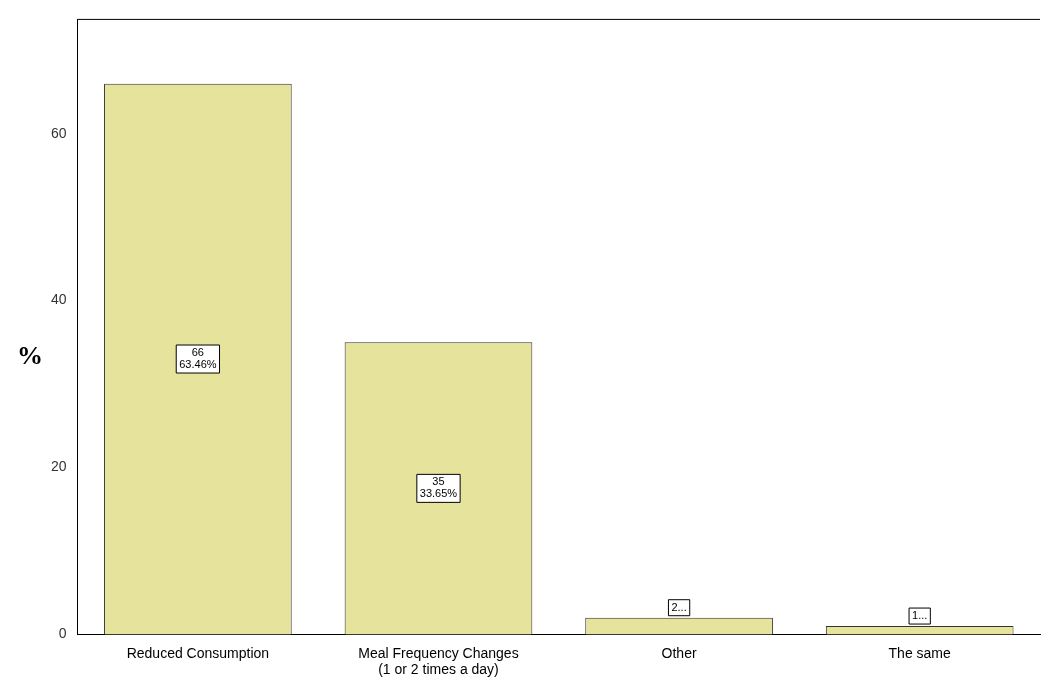 The image size is (1050, 690). Describe the element at coordinates (438, 487) in the screenshot. I see `data-label: 35 33.65%` at that location.